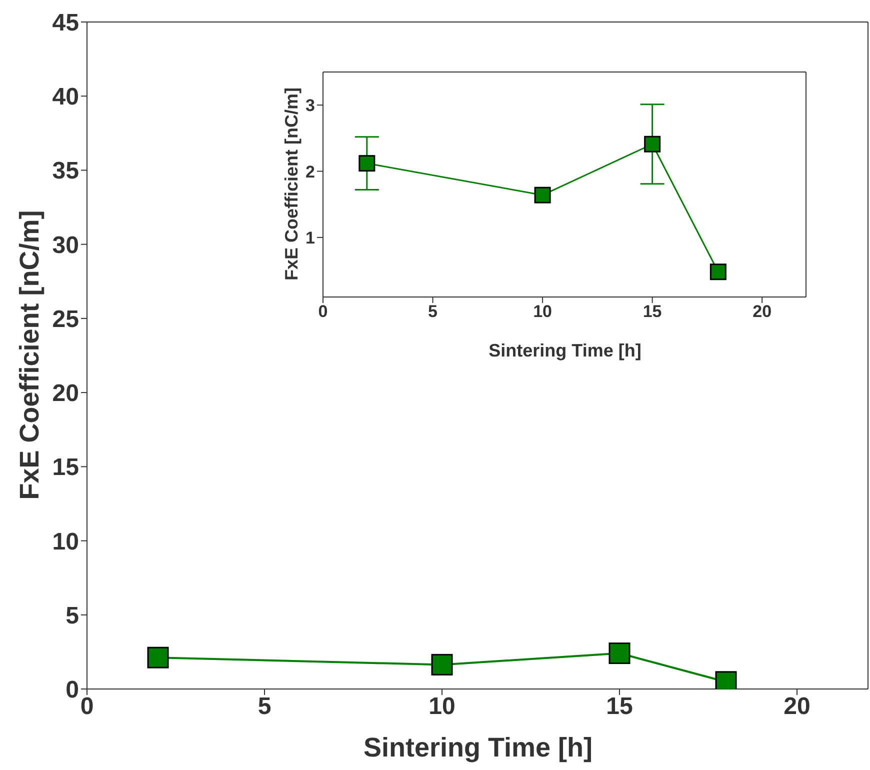 Image resolution: width=870 pixels, height=770 pixels. What do you see at coordinates (65, 23) in the screenshot?
I see `y-tick-label: 45` at bounding box center [65, 23].